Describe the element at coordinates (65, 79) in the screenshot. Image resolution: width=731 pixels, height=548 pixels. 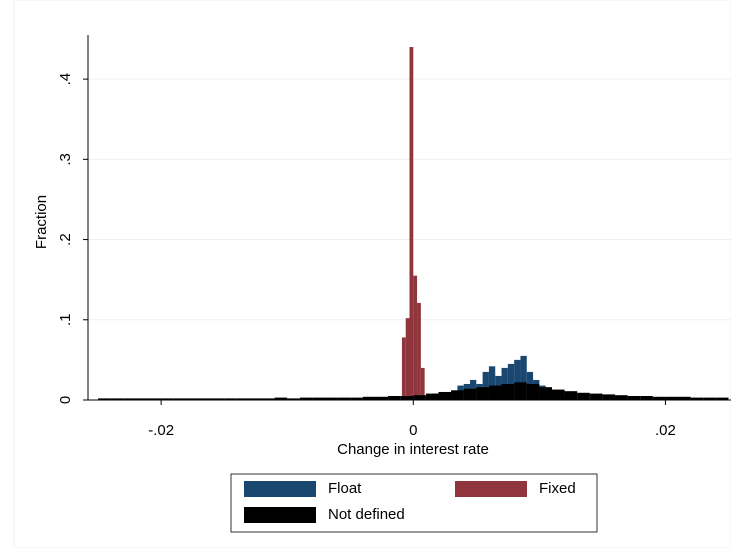
I see `y-tick-label: .4` at that location.